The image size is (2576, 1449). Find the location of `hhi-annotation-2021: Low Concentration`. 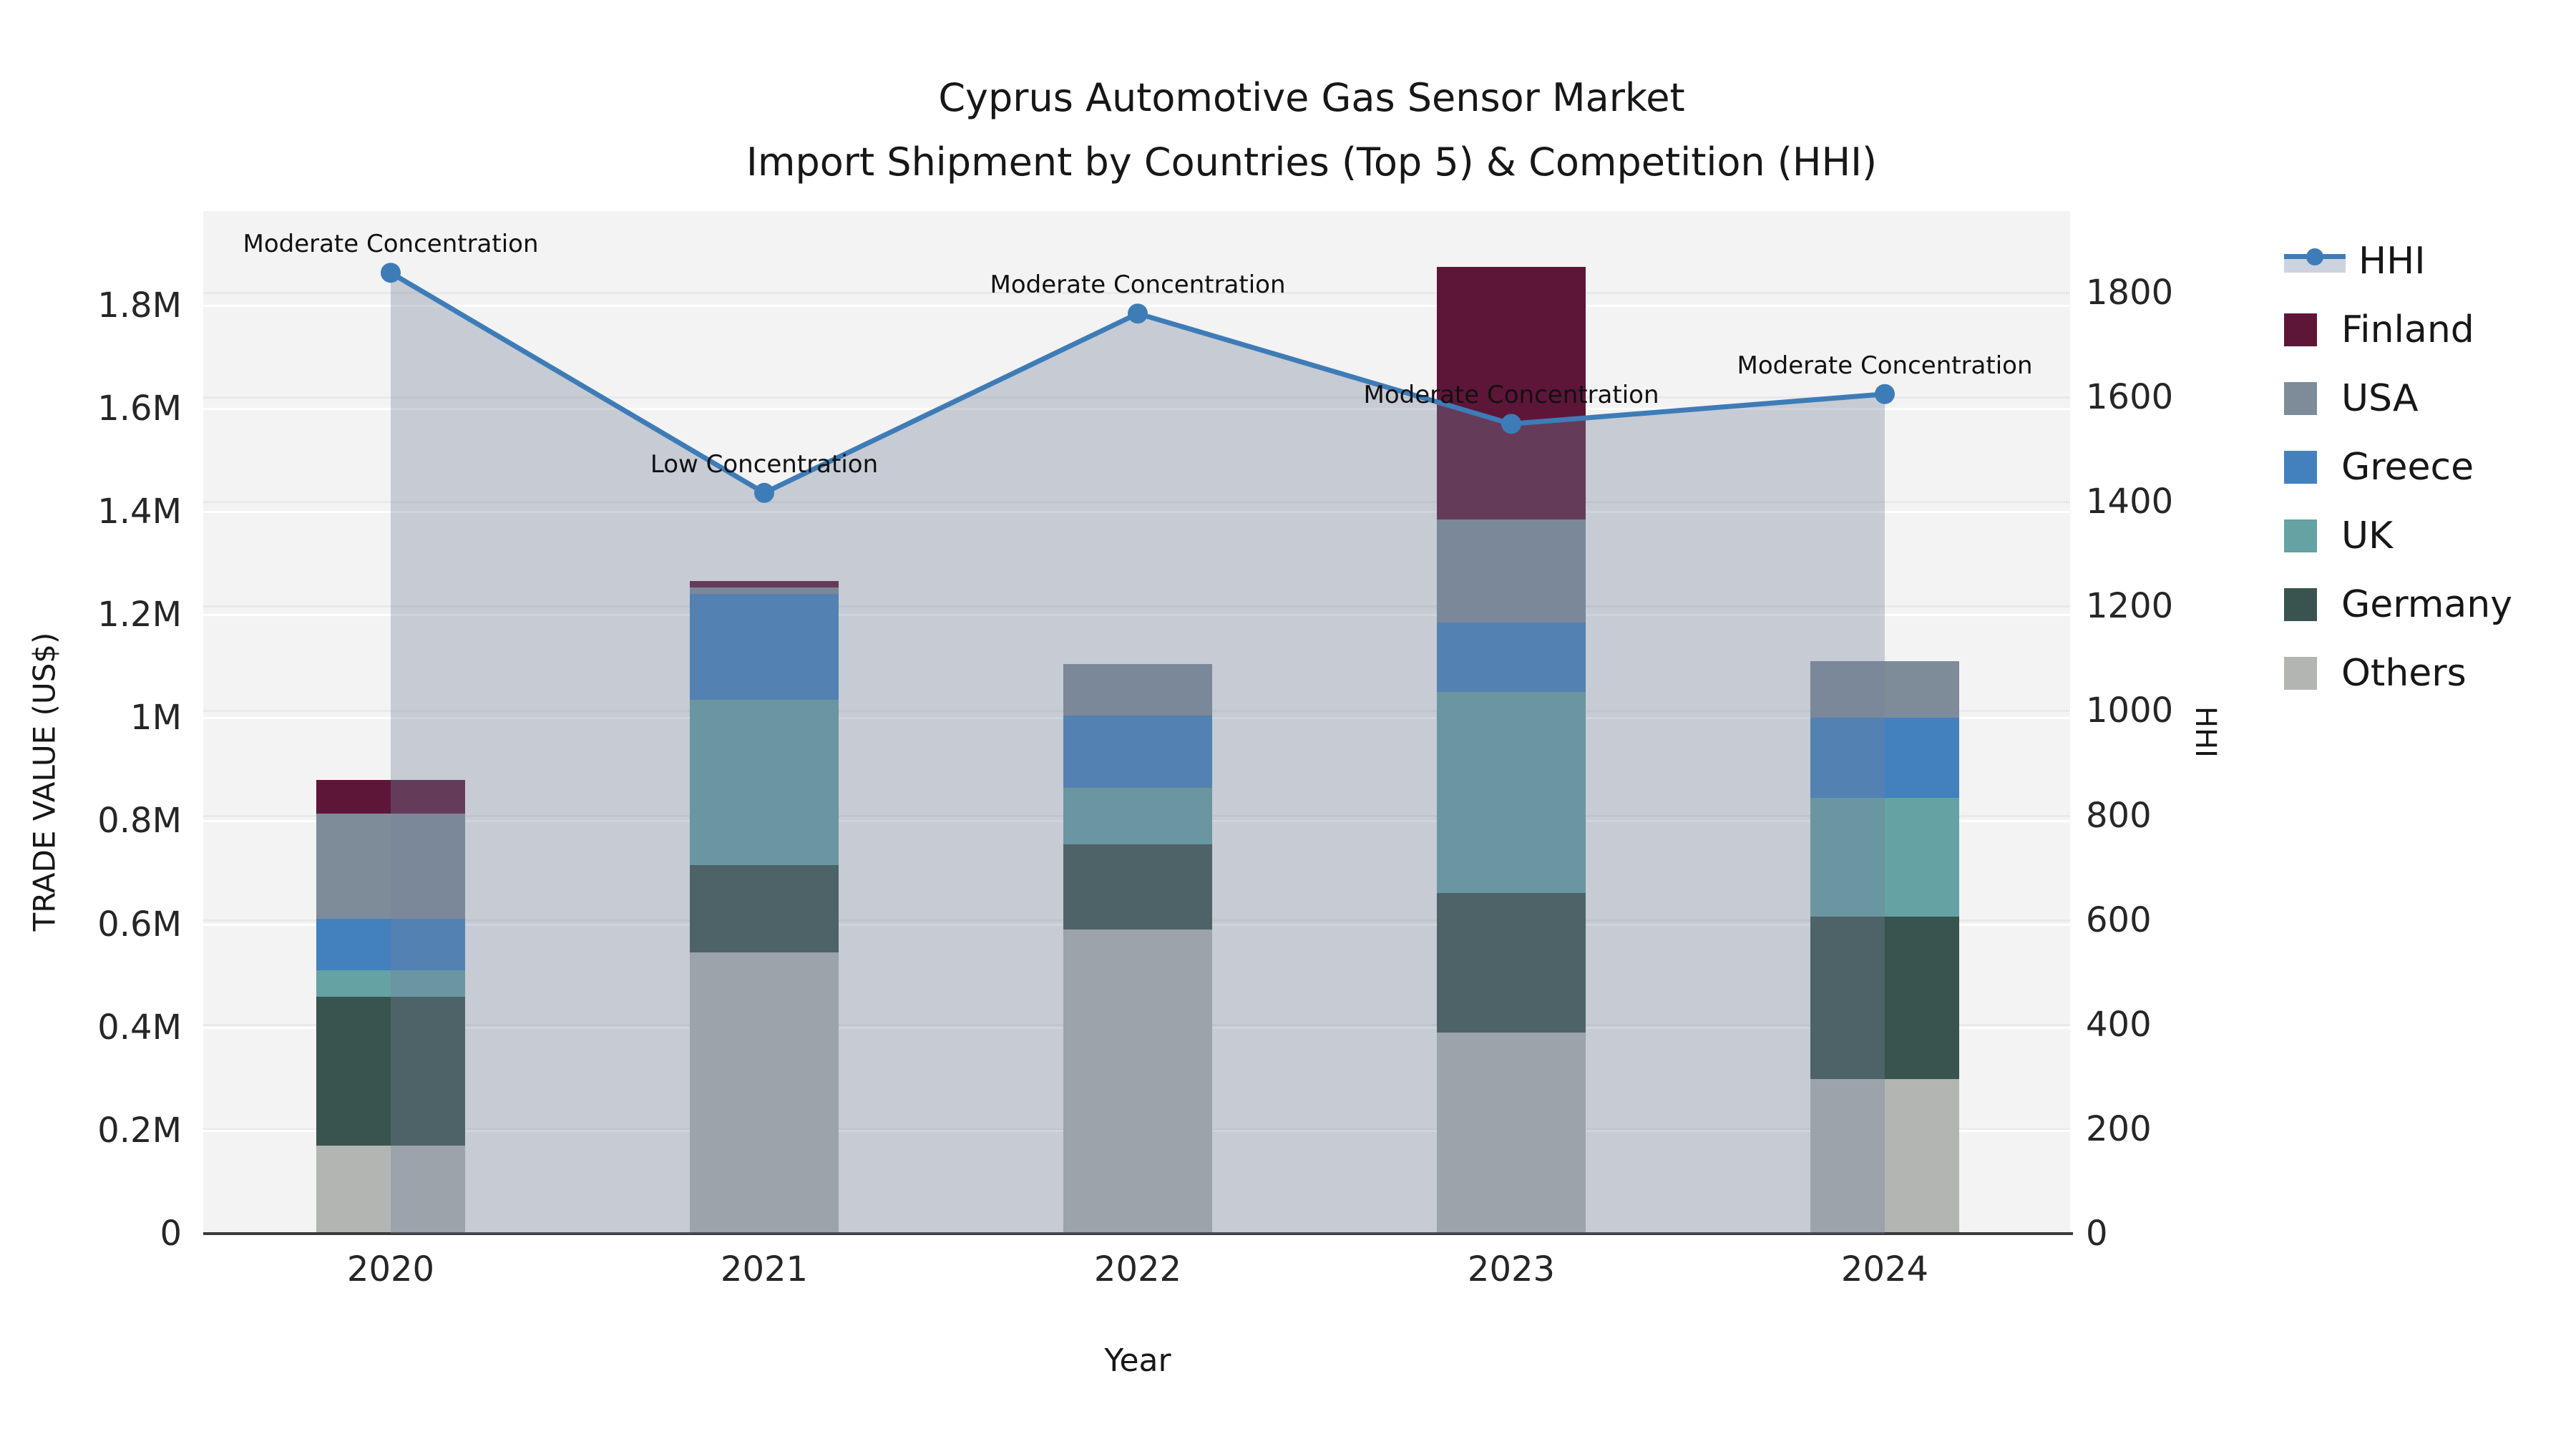

hhi-annotation-2021: Low Concentration is located at coordinates (764, 464).